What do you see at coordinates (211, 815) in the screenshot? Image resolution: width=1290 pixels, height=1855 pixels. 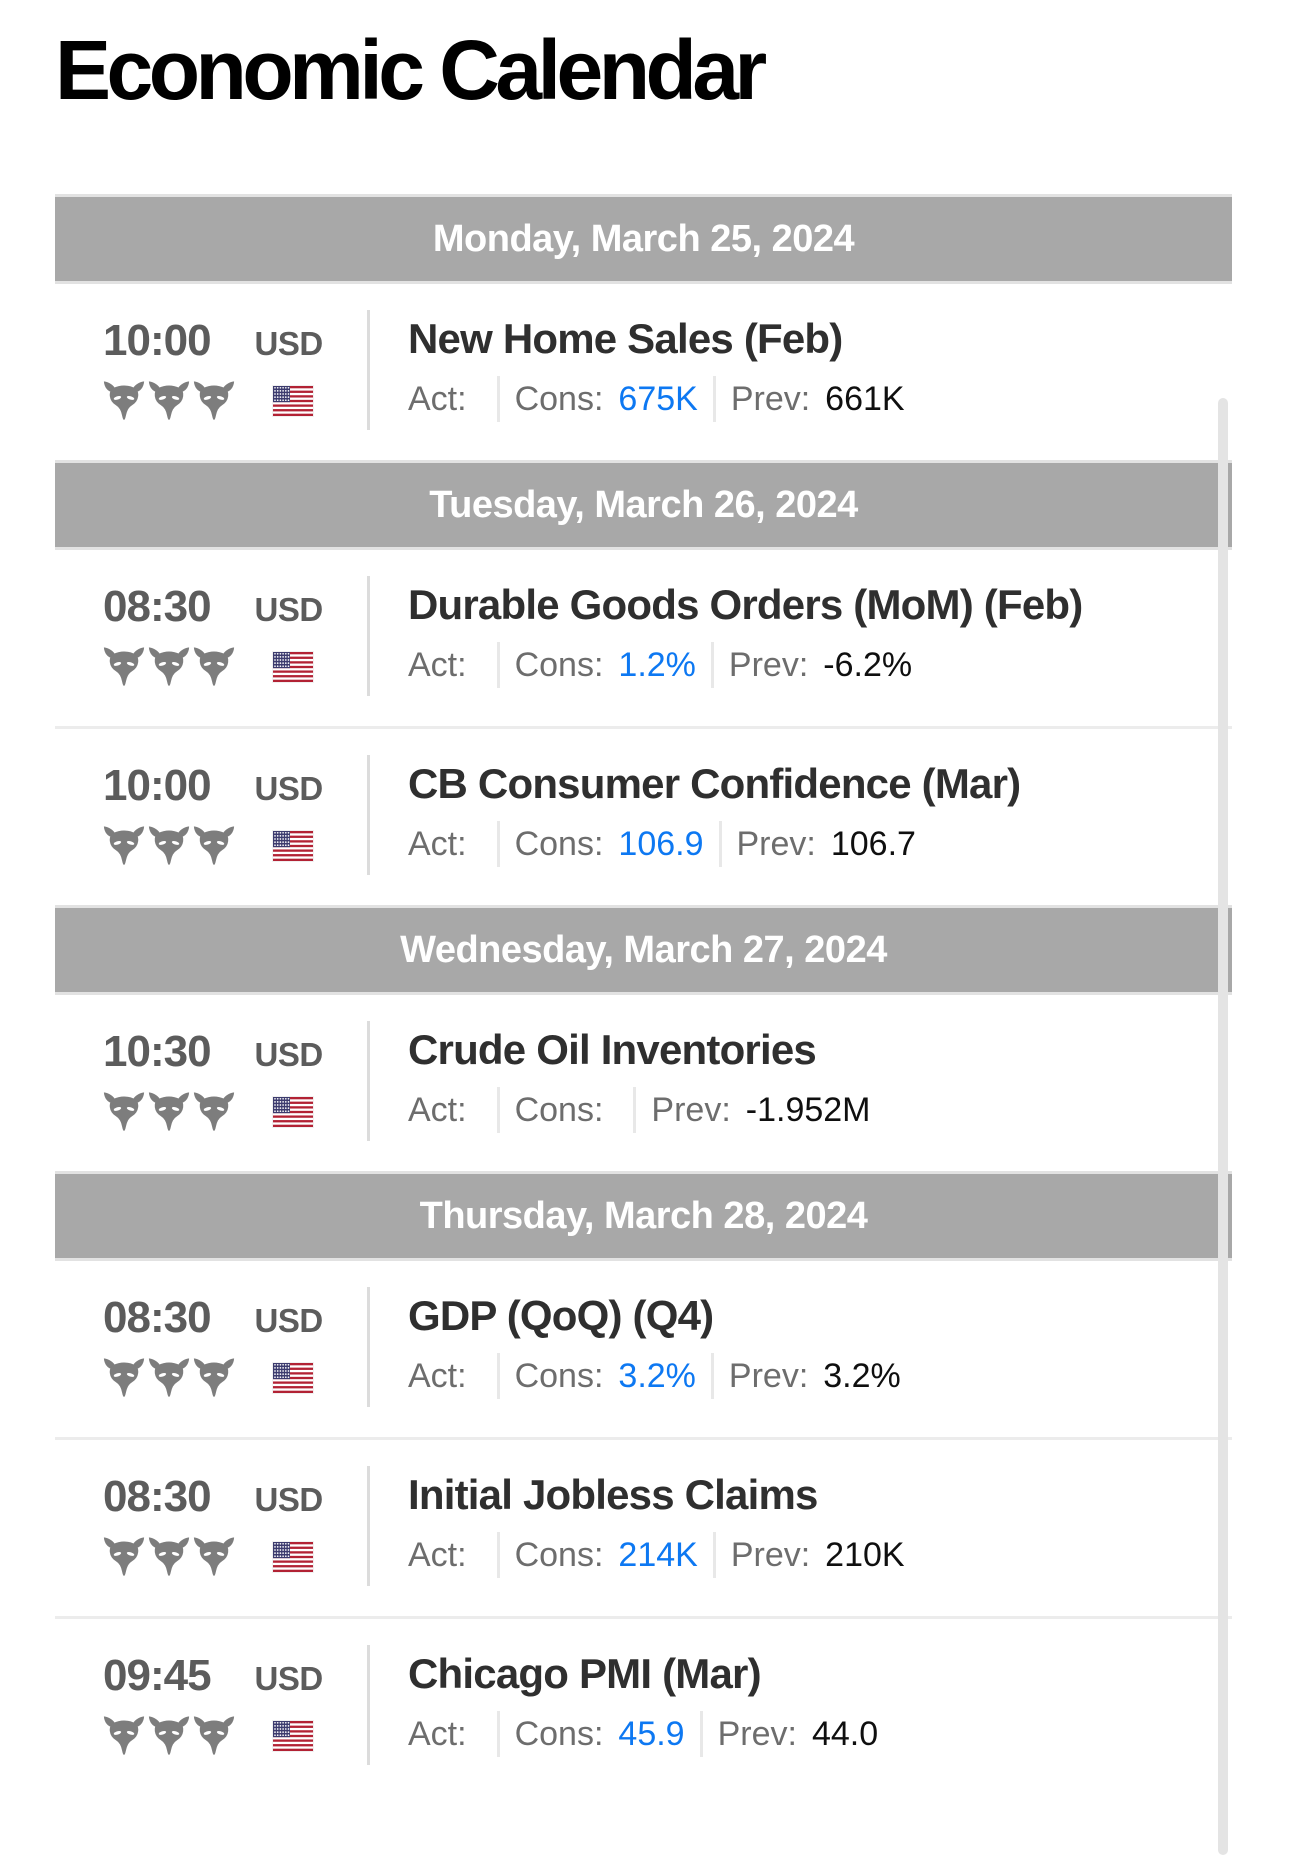 I see `event-meta-column: 10:00 USD` at bounding box center [211, 815].